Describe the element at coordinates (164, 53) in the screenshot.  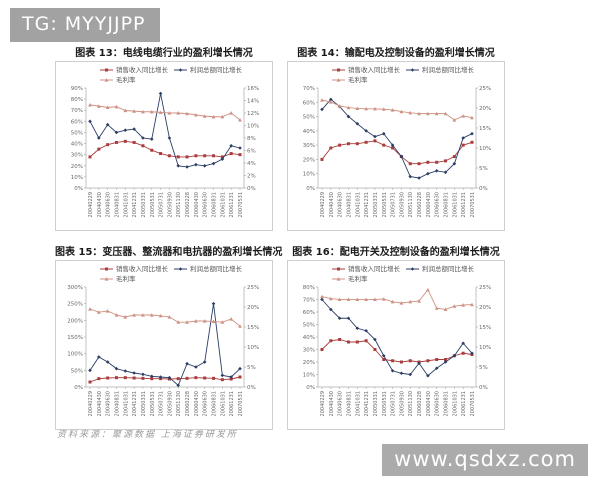
I see `chart-title-13: 图表 13：电线电缆行业的盈利增长情况` at that location.